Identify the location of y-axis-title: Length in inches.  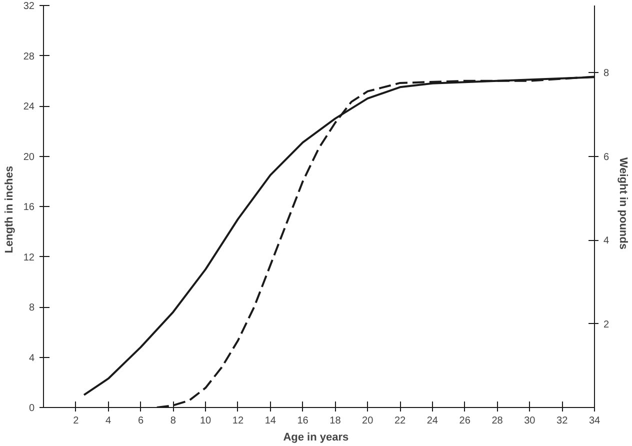
(9, 210).